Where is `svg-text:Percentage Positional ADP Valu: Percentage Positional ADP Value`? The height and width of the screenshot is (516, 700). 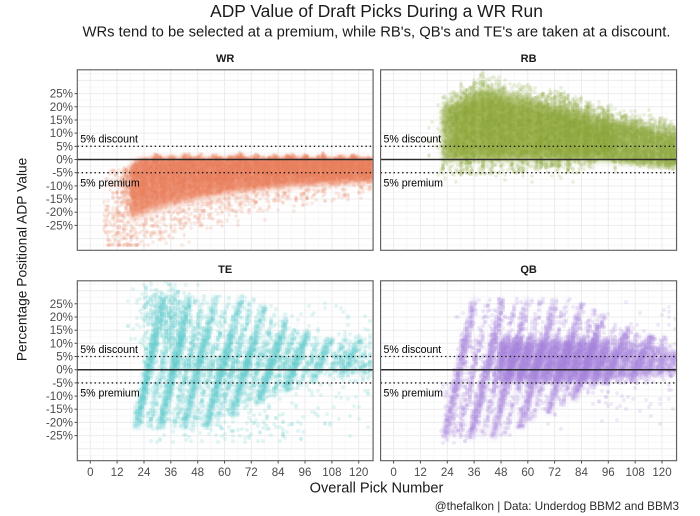 svg-text:Percentage Positional ADP Valu: Percentage Positional ADP Value is located at coordinates (21, 259).